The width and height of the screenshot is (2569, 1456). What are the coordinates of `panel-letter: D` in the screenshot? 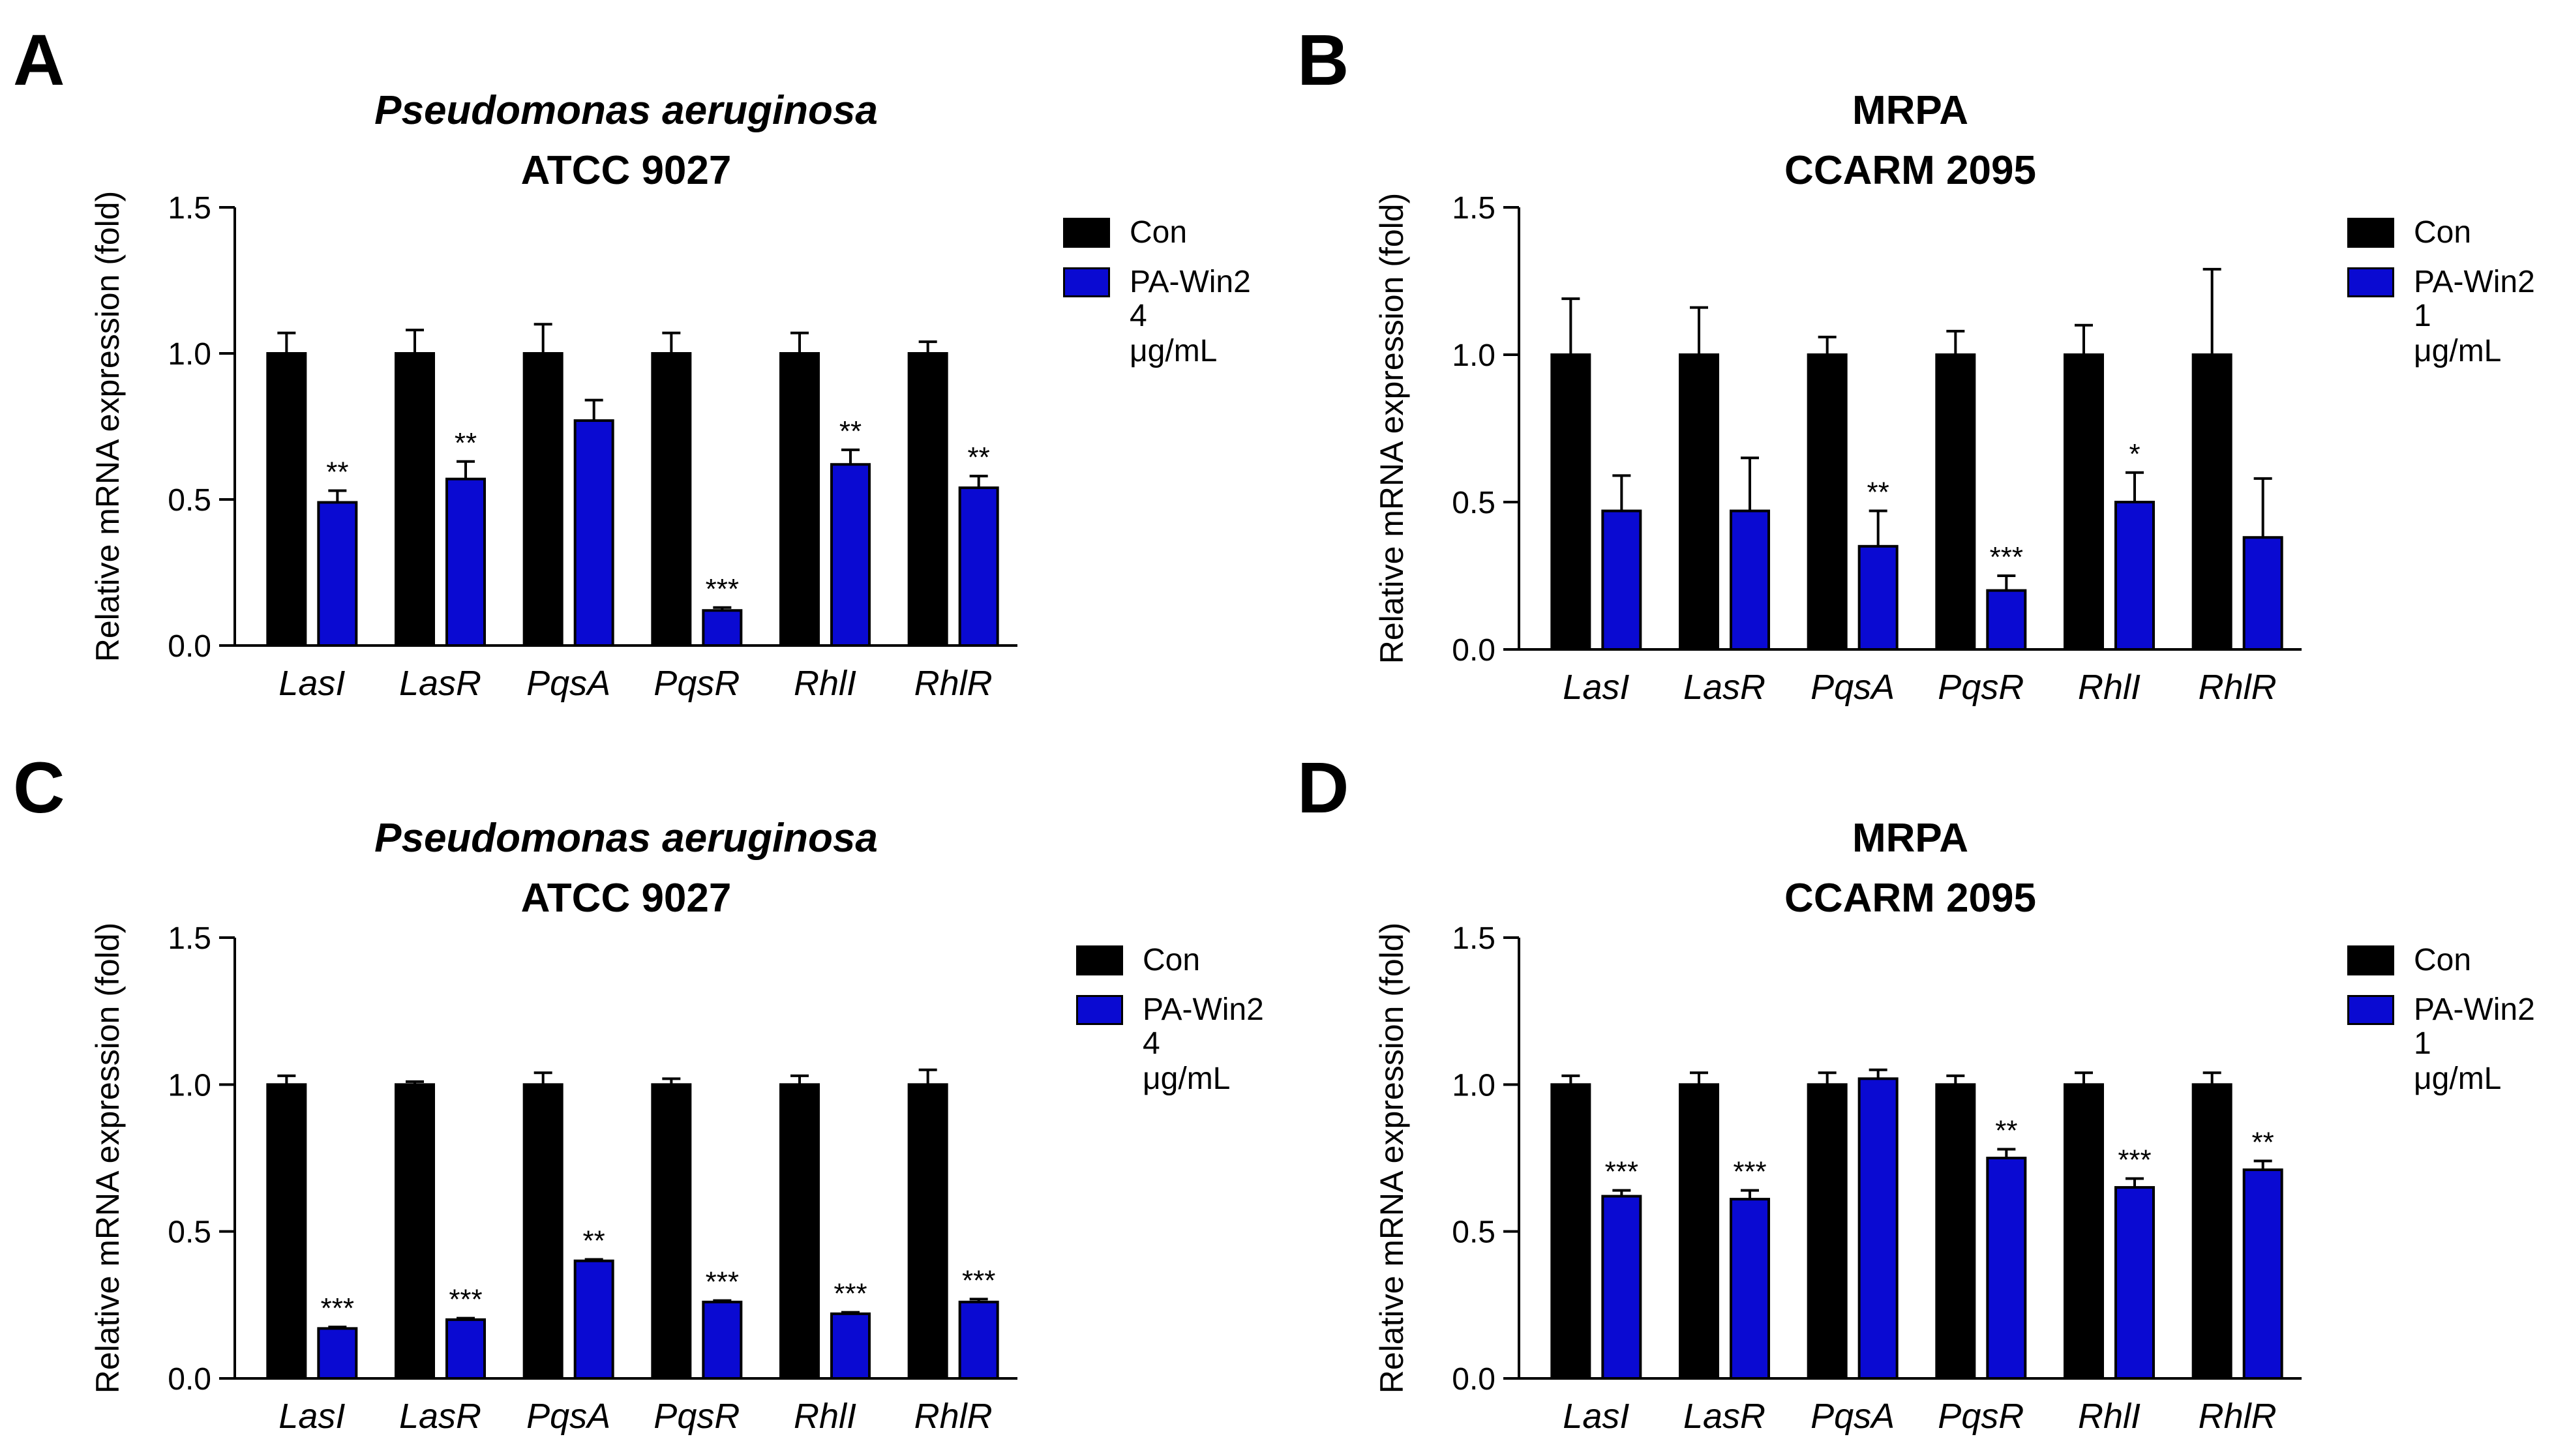 It's located at (1323, 788).